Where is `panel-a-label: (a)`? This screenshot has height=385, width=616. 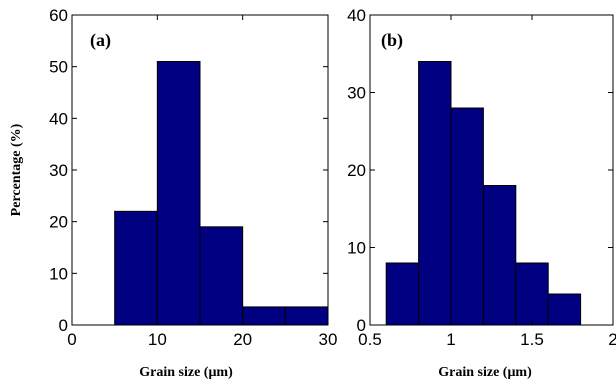
panel-a-label: (a) is located at coordinates (100, 40).